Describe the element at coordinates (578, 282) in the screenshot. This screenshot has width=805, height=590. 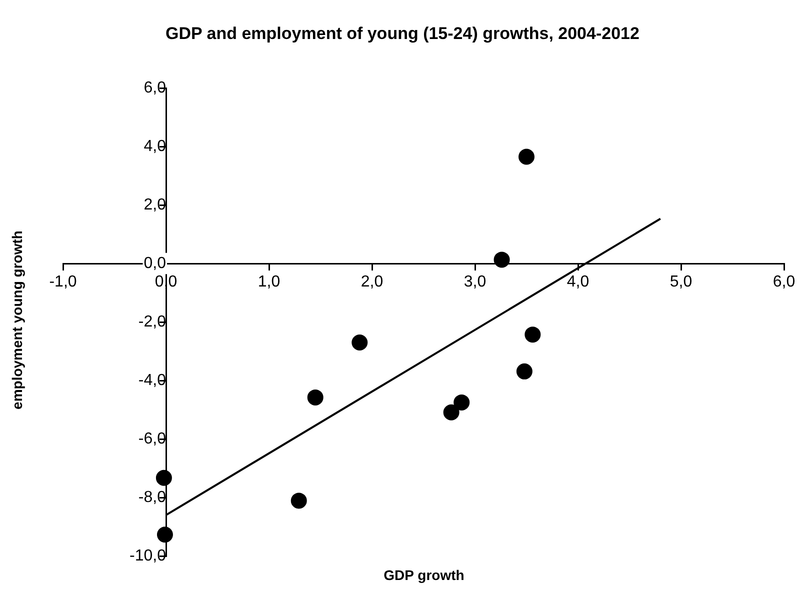
I see `x-tick-label: 4,0` at that location.